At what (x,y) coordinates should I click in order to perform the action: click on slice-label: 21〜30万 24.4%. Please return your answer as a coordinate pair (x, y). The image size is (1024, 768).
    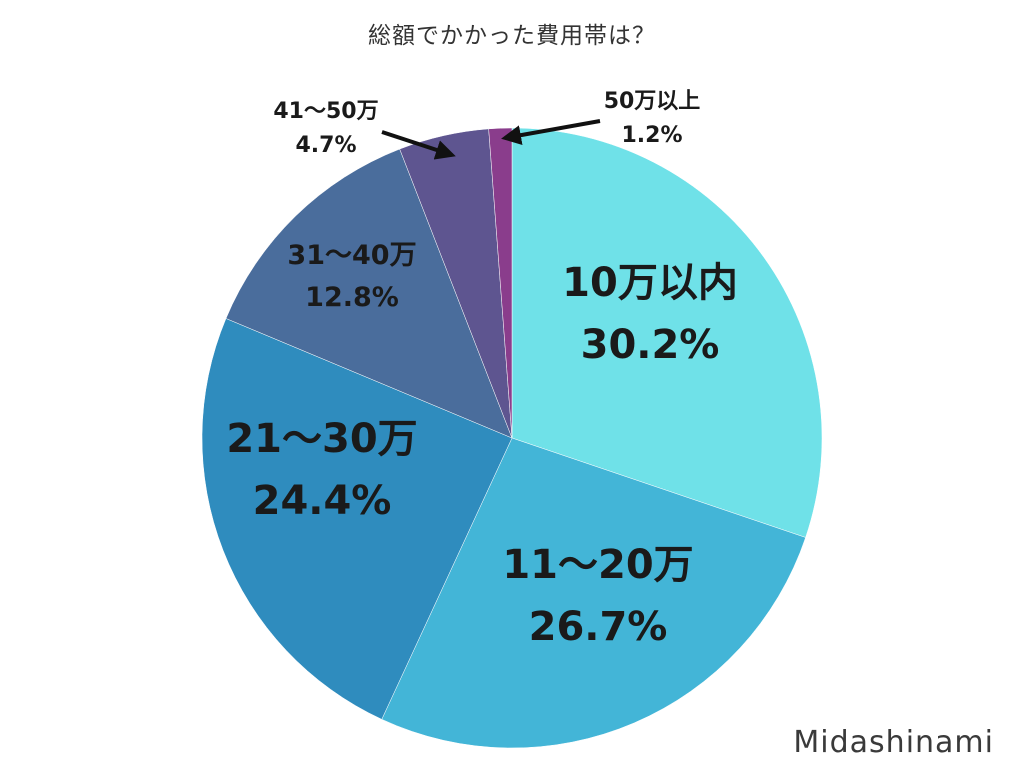
    Looking at the image, I should click on (321, 470).